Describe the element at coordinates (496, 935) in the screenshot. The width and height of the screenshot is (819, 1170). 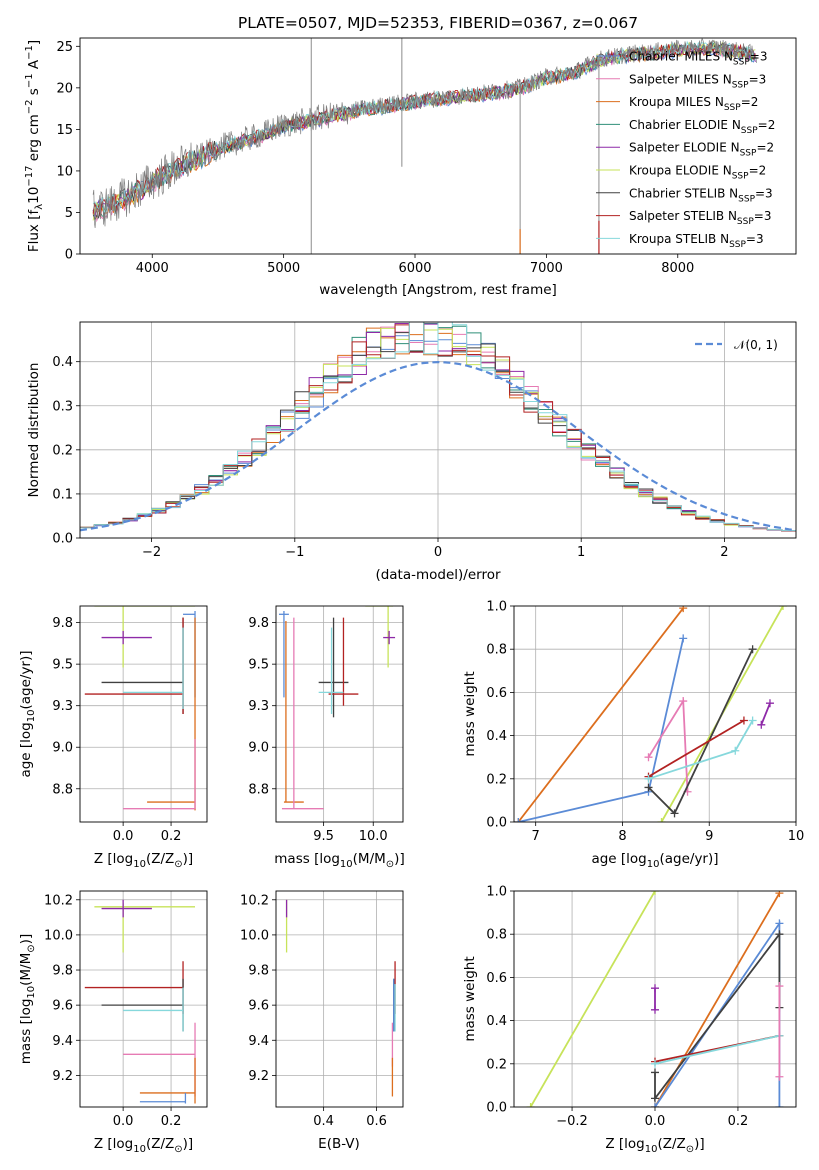
I see `y-tick-label: 0.8` at that location.